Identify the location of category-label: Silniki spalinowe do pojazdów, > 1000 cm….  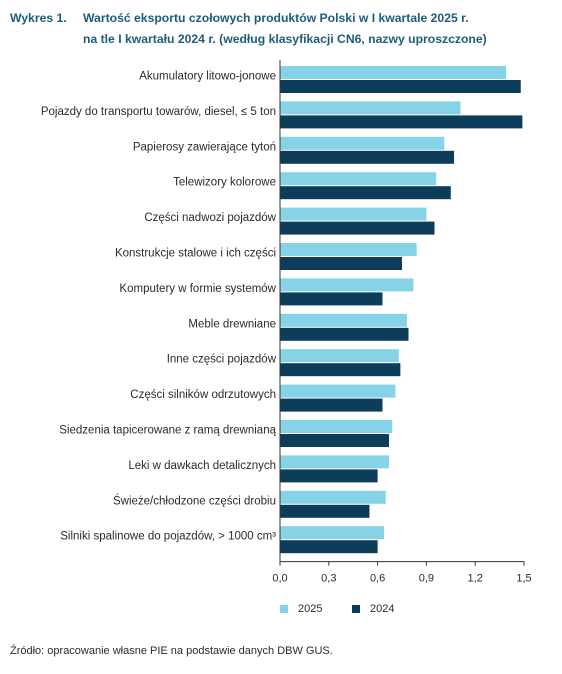
(168, 537).